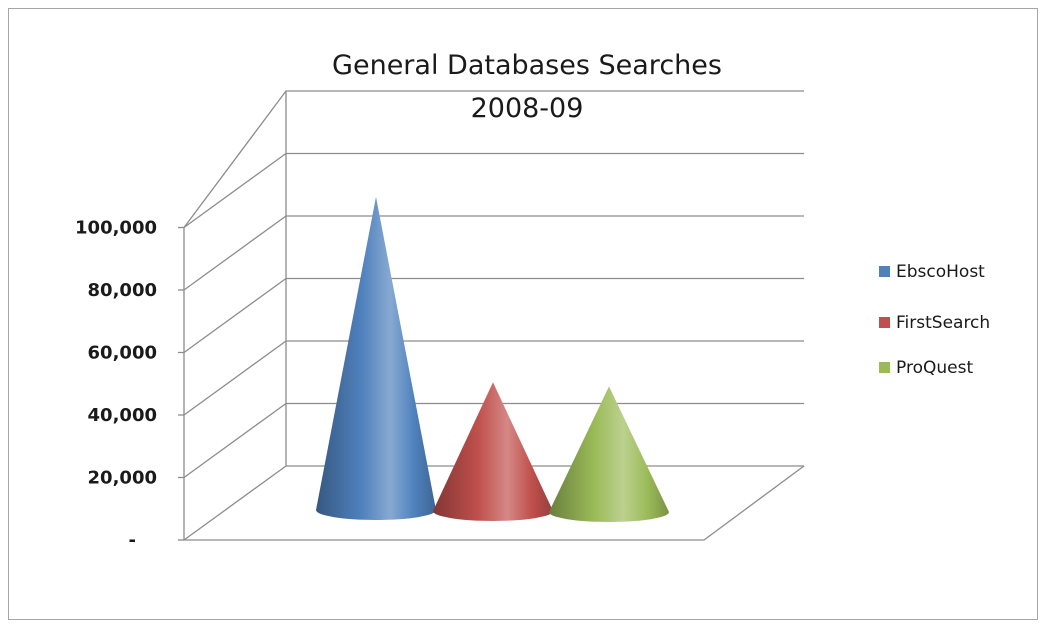 This screenshot has height=627, width=1045. Describe the element at coordinates (527, 65) in the screenshot. I see `chart-title-line-1: General Databases Searches` at that location.